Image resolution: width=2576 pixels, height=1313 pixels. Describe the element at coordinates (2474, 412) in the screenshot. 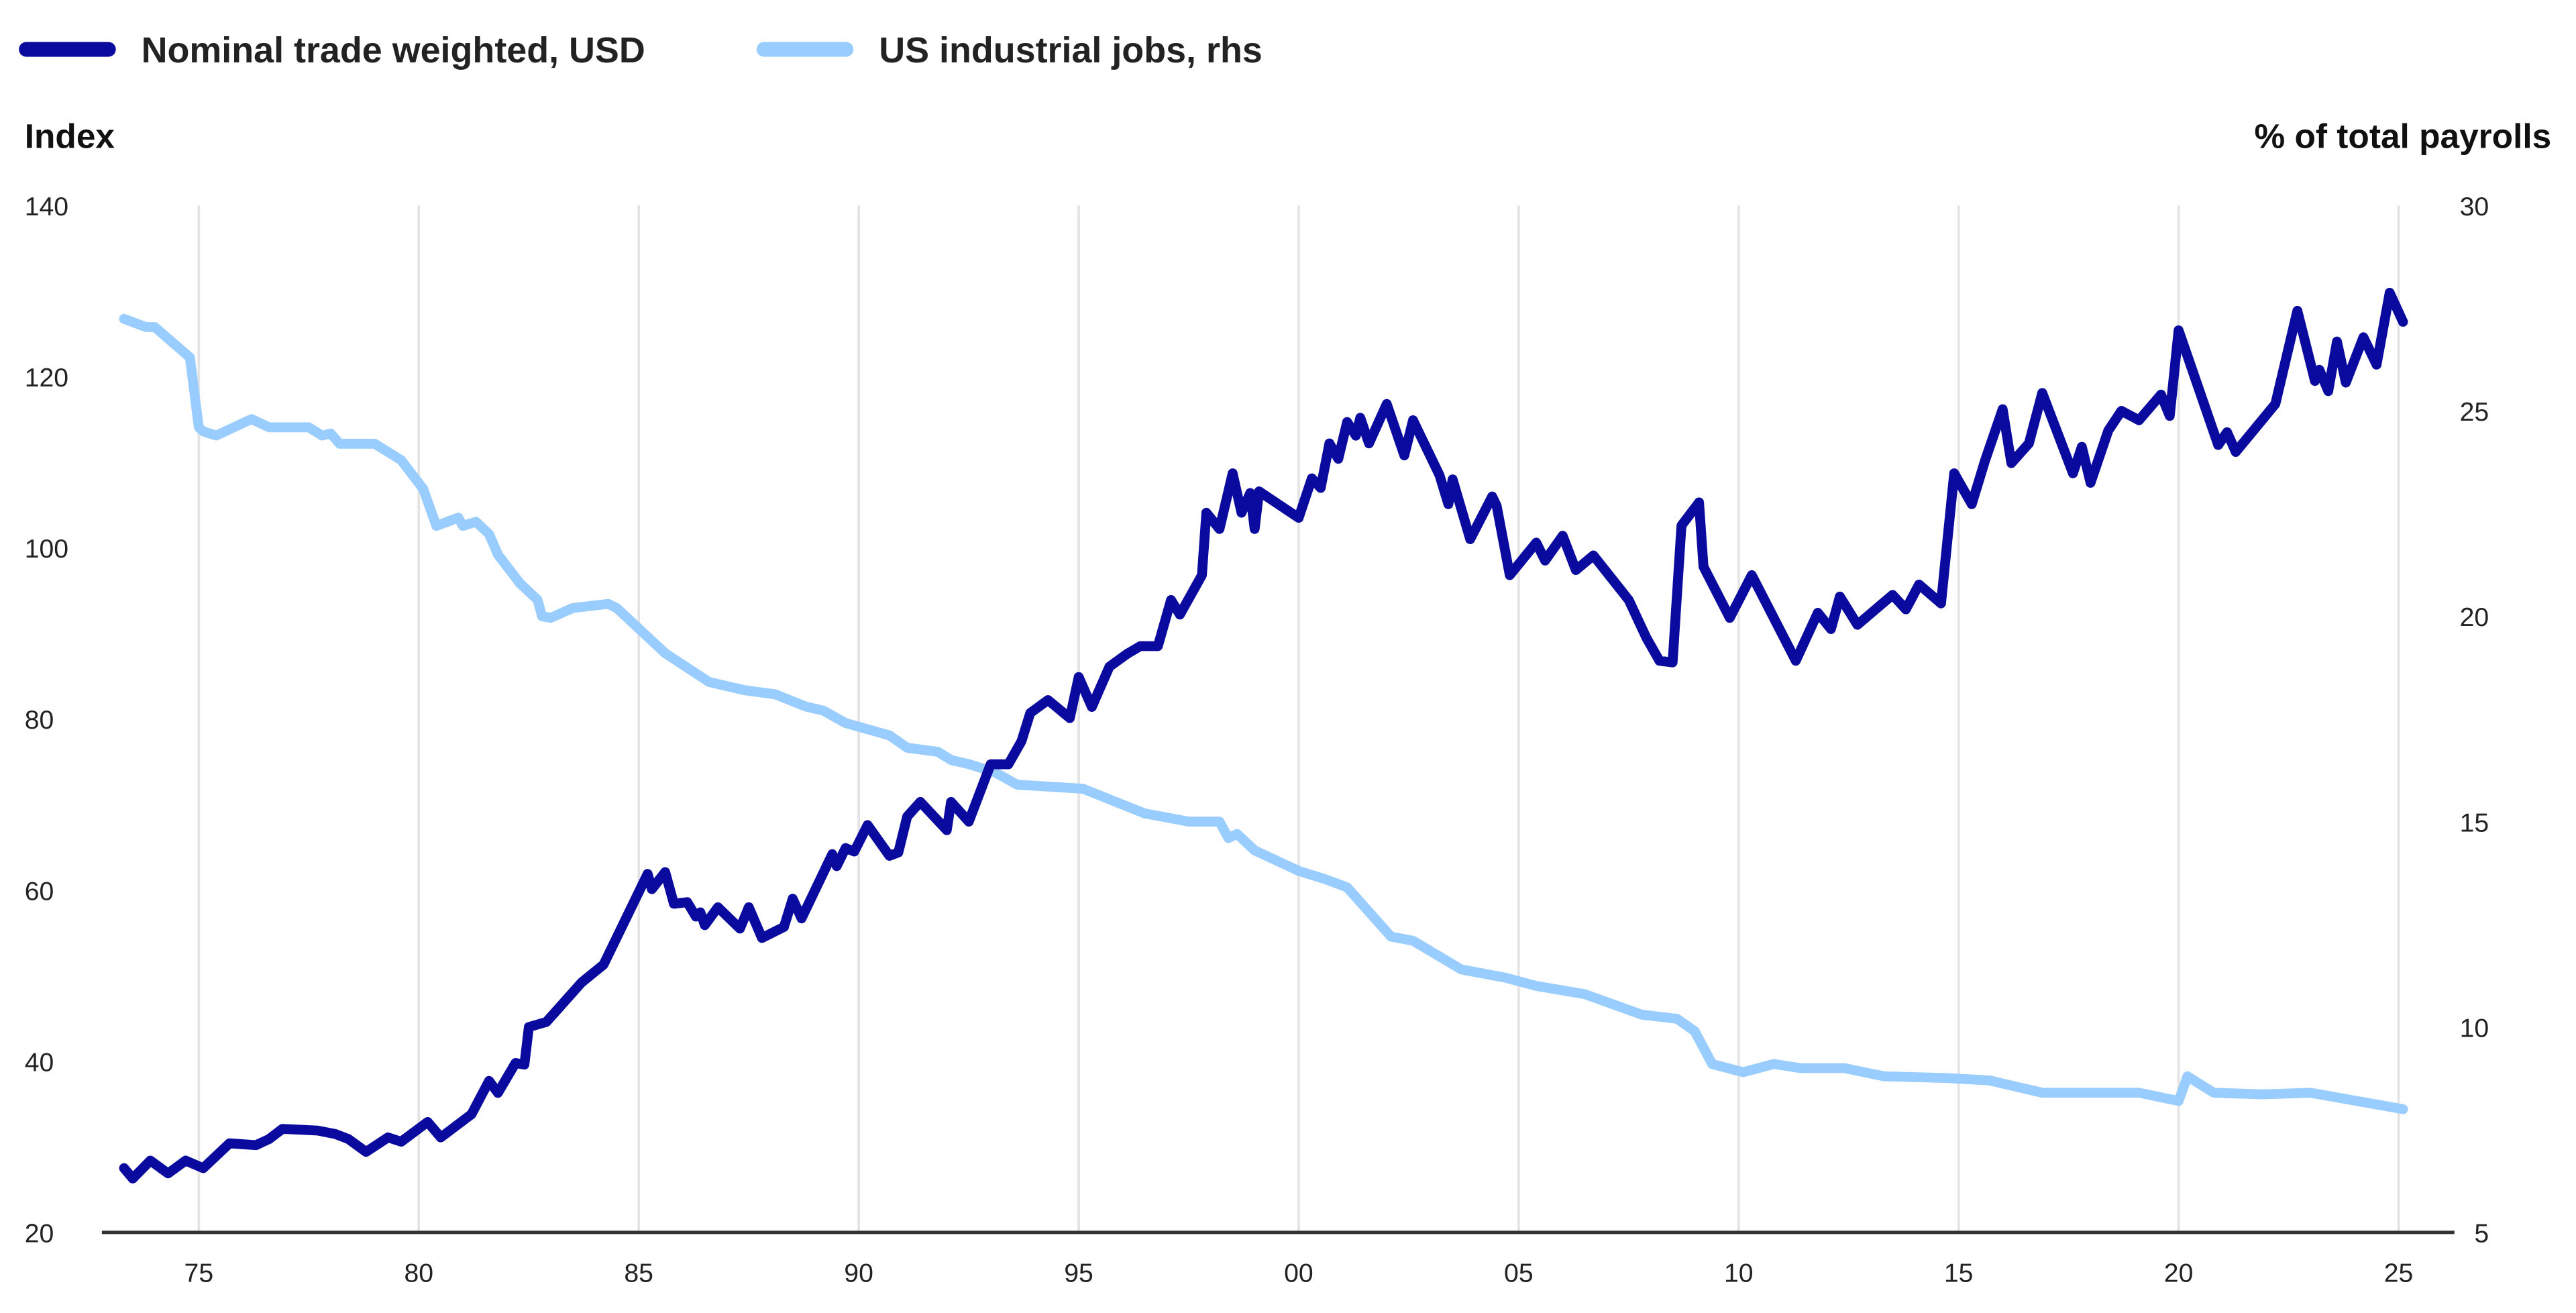

I see `right-tick-label: 25` at that location.